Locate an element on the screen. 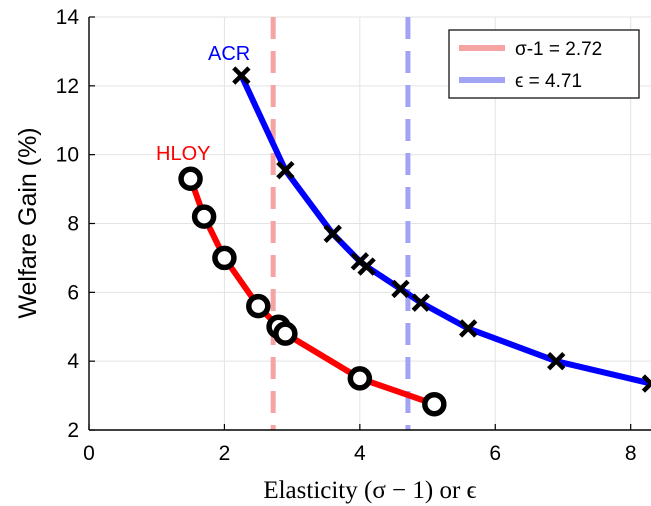 The height and width of the screenshot is (506, 651). x-tick-label: 8 is located at coordinates (631, 453).